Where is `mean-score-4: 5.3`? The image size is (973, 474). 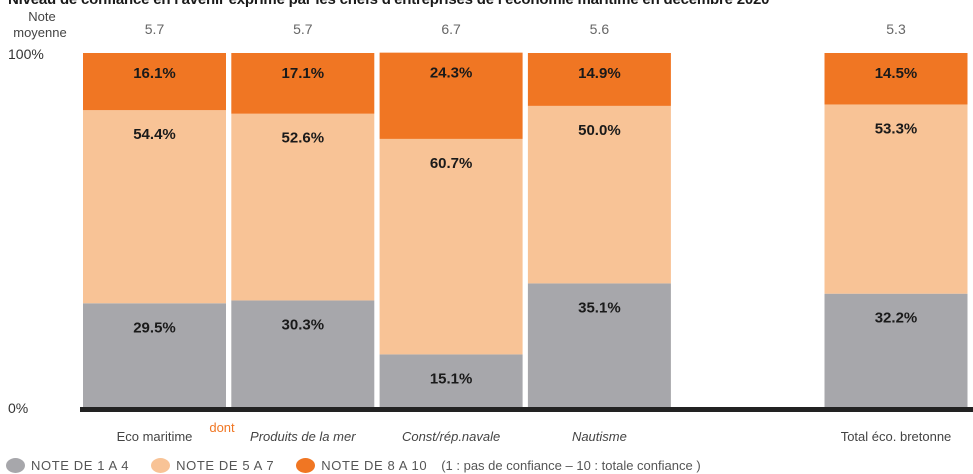 mean-score-4: 5.3 is located at coordinates (896, 29).